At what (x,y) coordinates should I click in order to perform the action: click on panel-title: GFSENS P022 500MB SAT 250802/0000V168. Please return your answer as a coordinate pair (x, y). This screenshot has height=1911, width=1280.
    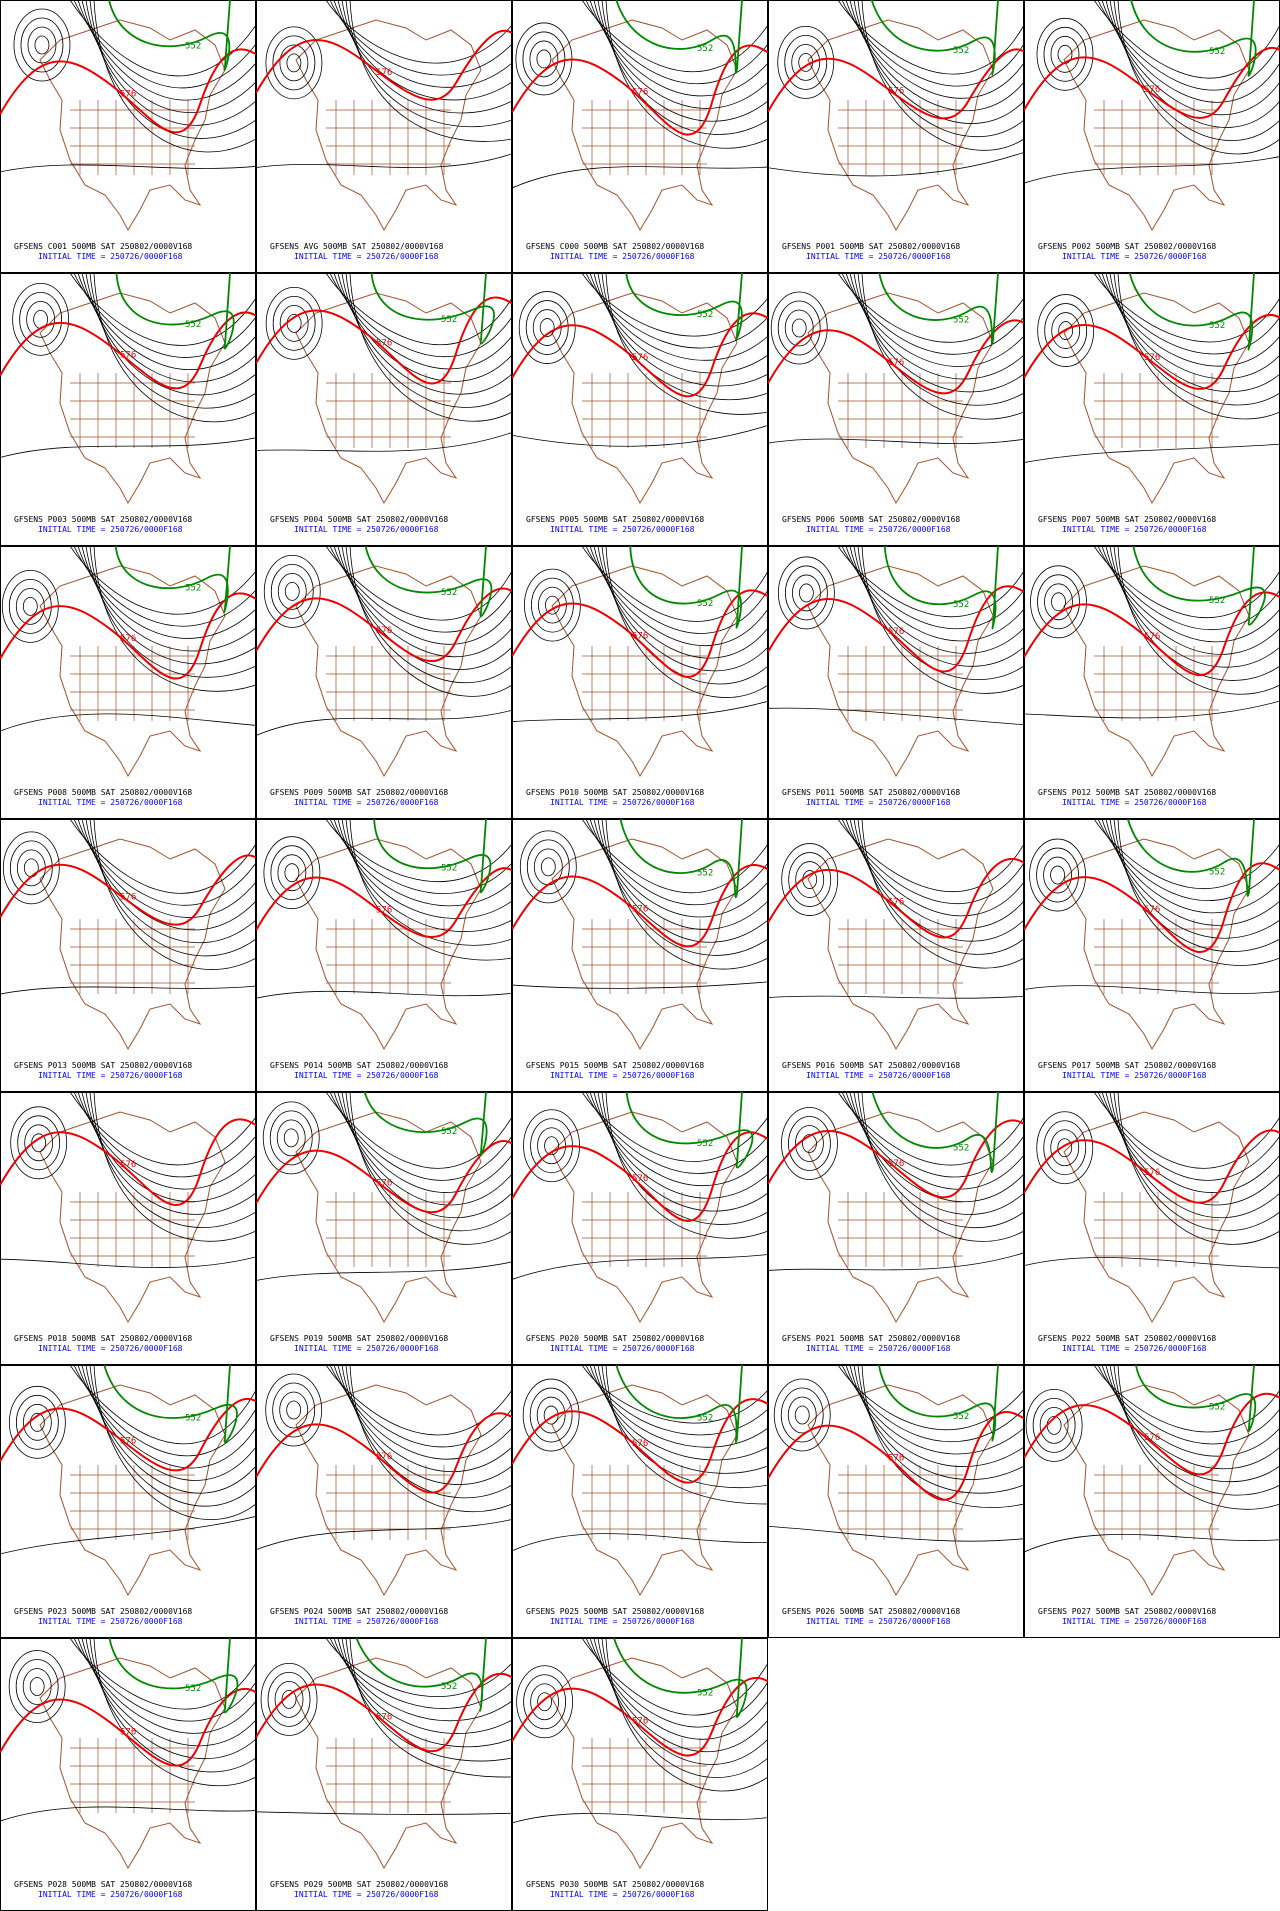
    Looking at the image, I should click on (1127, 1338).